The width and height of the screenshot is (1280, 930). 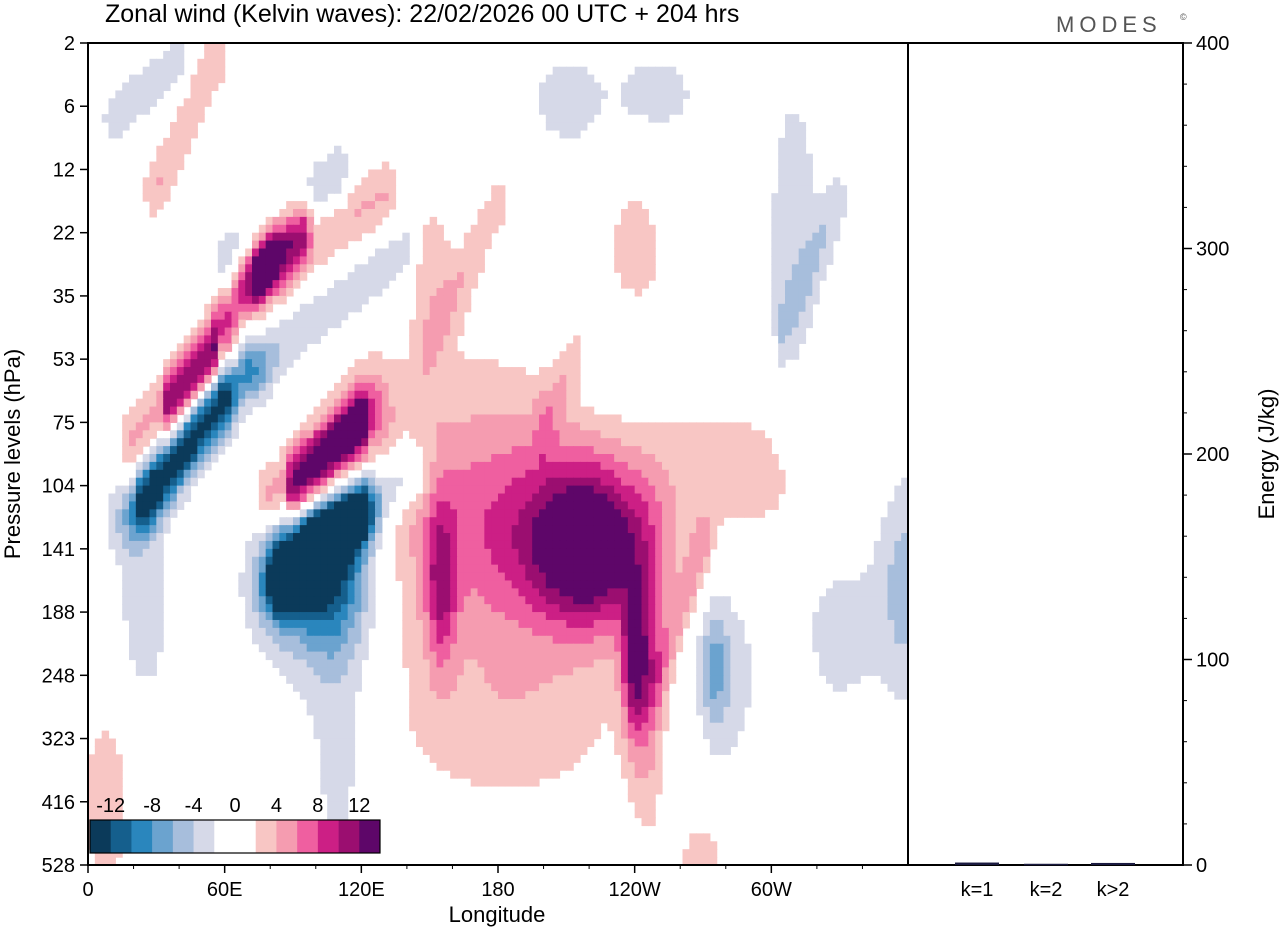 What do you see at coordinates (152, 806) in the screenshot?
I see `colorbar-label: -8` at bounding box center [152, 806].